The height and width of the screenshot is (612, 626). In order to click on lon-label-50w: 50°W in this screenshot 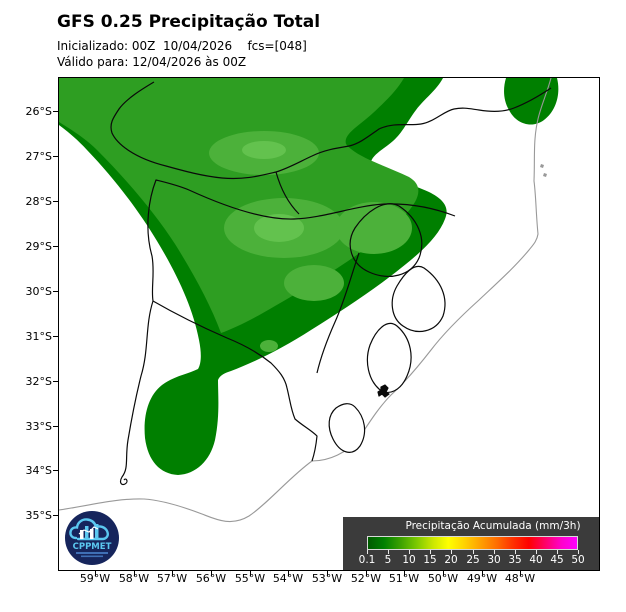, I will do `click(443, 578)`.